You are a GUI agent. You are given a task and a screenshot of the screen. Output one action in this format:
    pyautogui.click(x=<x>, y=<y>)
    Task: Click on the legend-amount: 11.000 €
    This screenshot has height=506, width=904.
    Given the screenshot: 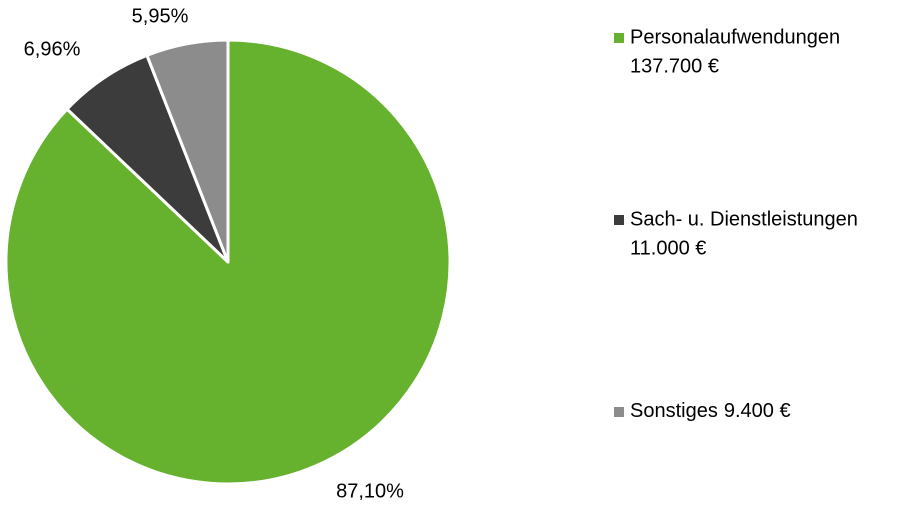 What is the action you would take?
    pyautogui.click(x=668, y=248)
    